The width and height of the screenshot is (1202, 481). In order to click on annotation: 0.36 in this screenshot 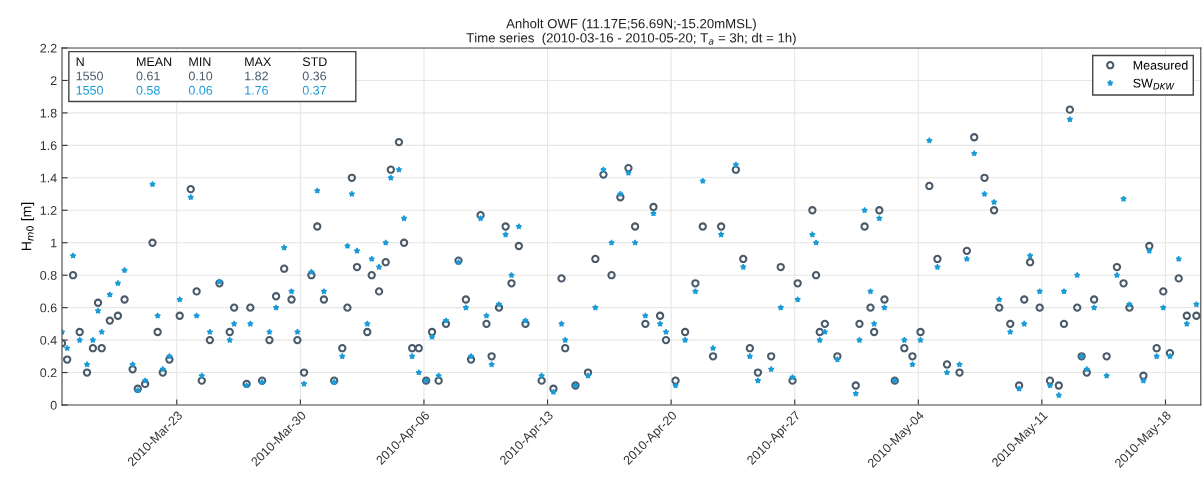, I will do `click(314, 76)`.